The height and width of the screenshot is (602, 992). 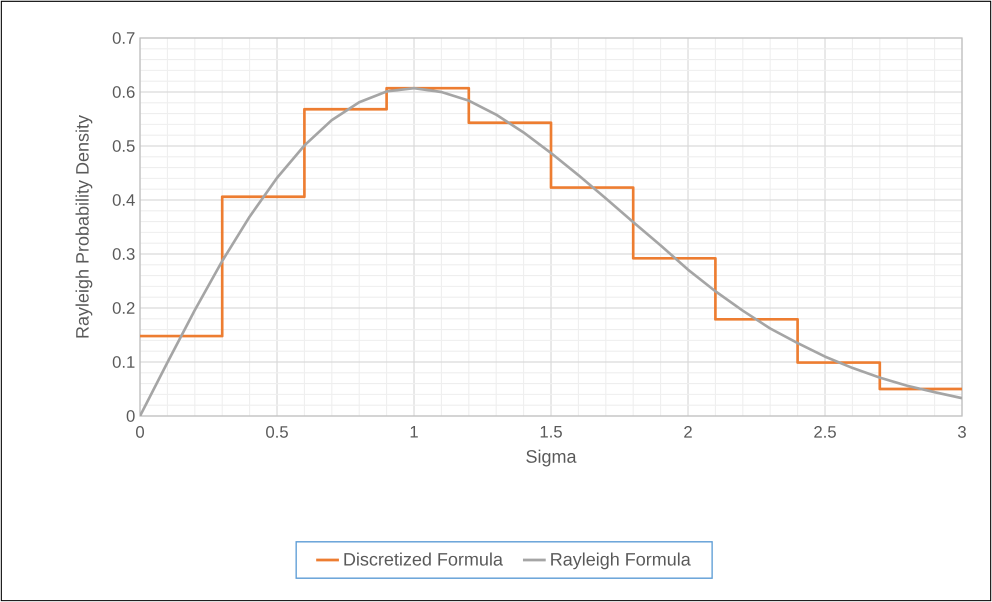 What do you see at coordinates (123, 38) in the screenshot?
I see `y-tick-label: 0.7` at bounding box center [123, 38].